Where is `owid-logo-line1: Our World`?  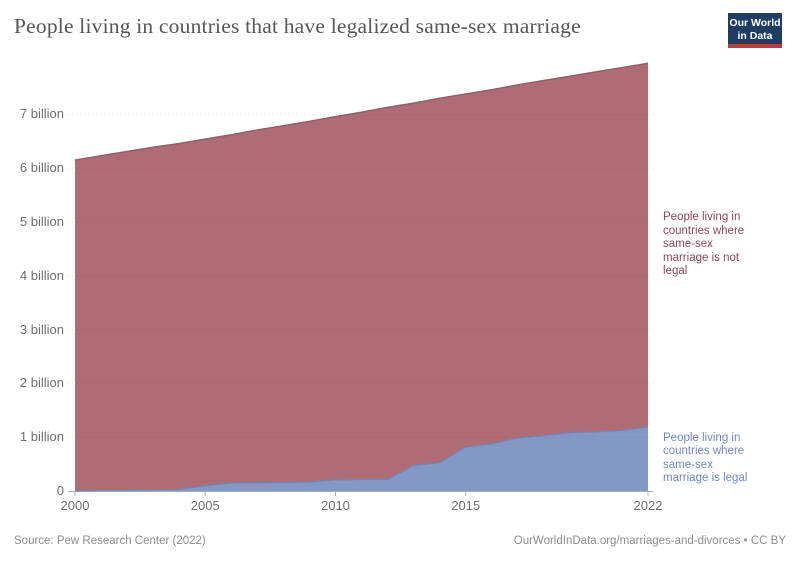
owid-logo-line1: Our World is located at coordinates (755, 23).